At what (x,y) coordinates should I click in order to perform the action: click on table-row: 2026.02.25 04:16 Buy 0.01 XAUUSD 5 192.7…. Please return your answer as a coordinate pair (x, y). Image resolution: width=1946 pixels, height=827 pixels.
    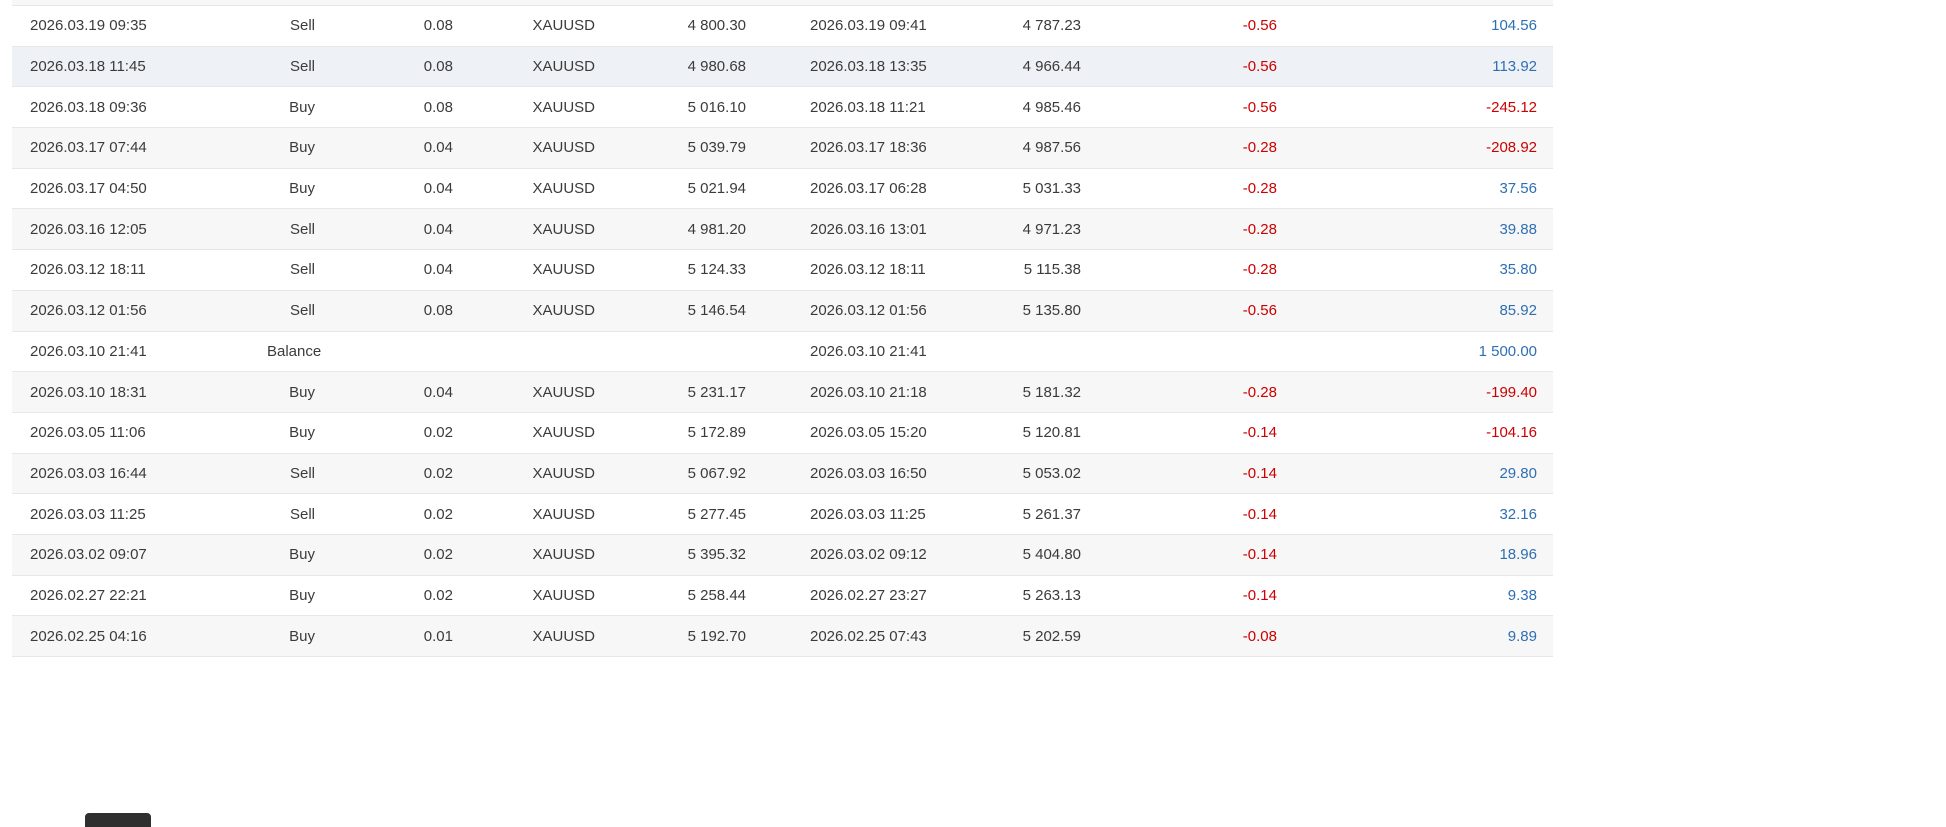
    Looking at the image, I should click on (782, 636).